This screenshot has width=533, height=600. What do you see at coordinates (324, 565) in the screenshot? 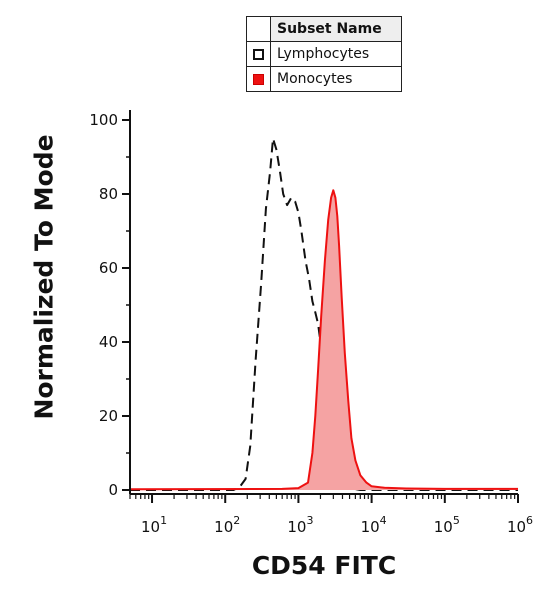
I see `x-axis-label: CD54 FITC` at bounding box center [324, 565].